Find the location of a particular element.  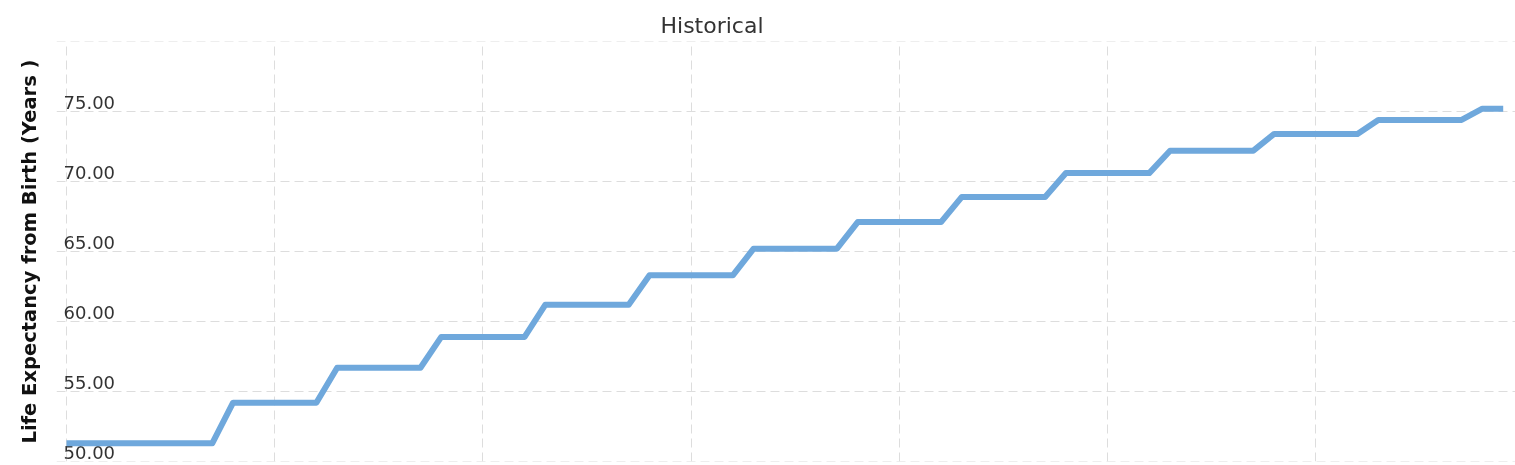

y-tick-label: 50.00 is located at coordinates (89, 452).